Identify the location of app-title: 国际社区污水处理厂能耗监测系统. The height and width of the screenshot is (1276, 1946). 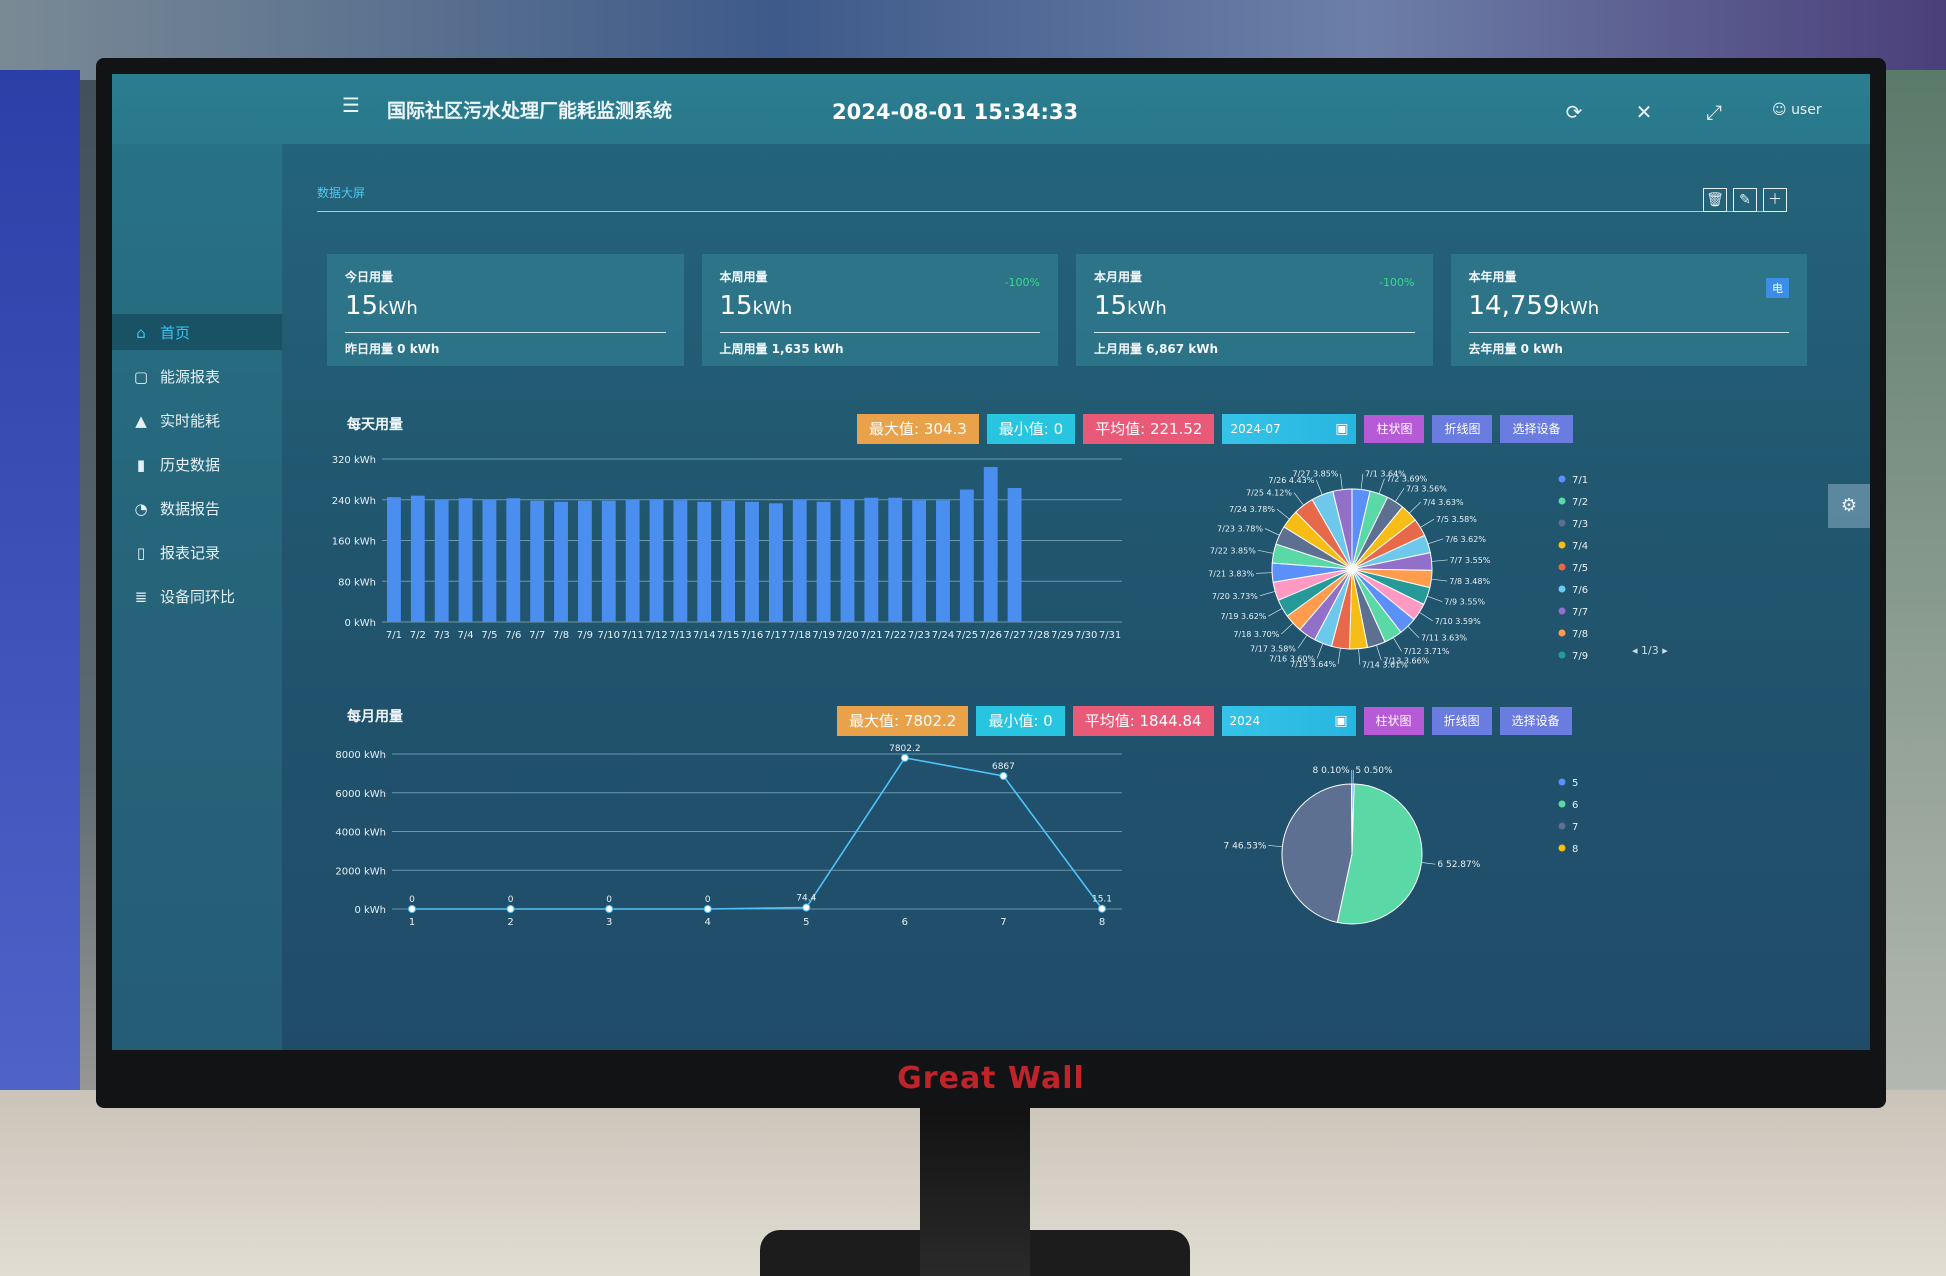
(530, 111).